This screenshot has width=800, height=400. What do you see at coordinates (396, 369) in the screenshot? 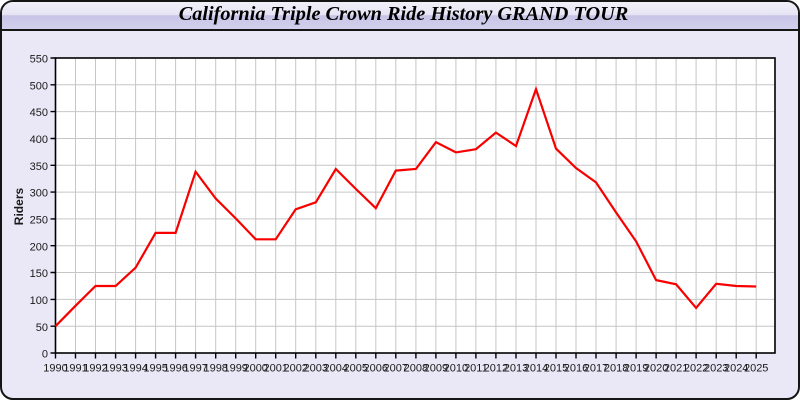
I see `svg-text: 2007` at bounding box center [396, 369].